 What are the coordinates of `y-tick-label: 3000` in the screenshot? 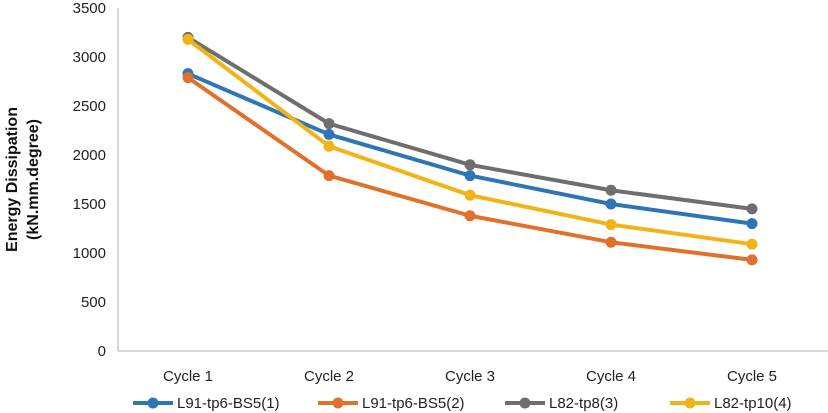 It's located at (89, 57).